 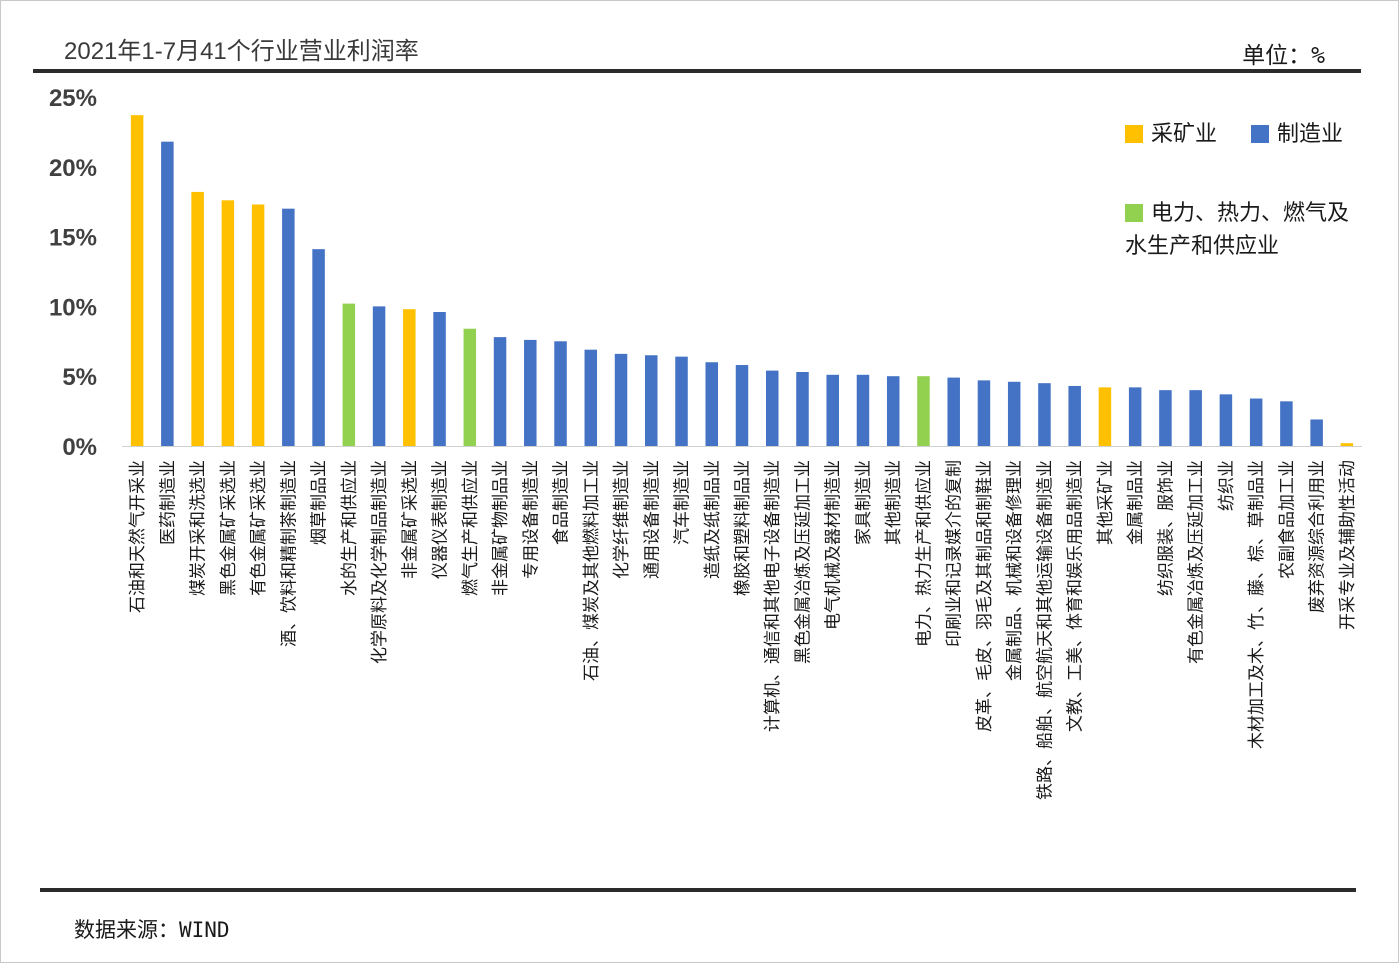 What do you see at coordinates (1348, 545) in the screenshot?
I see `x-tick-label: 开采专业及辅助性活动` at bounding box center [1348, 545].